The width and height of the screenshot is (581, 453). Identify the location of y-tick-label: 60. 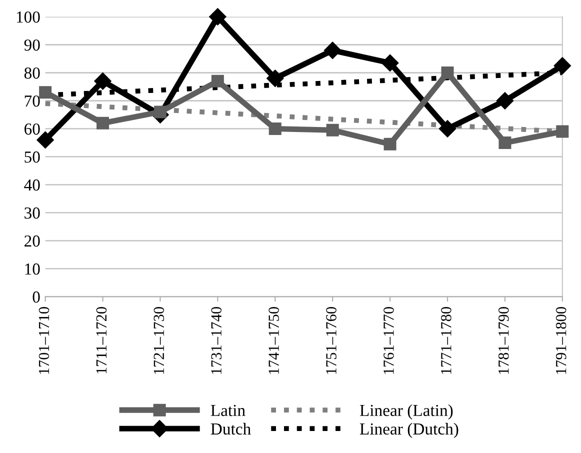
(32, 129).